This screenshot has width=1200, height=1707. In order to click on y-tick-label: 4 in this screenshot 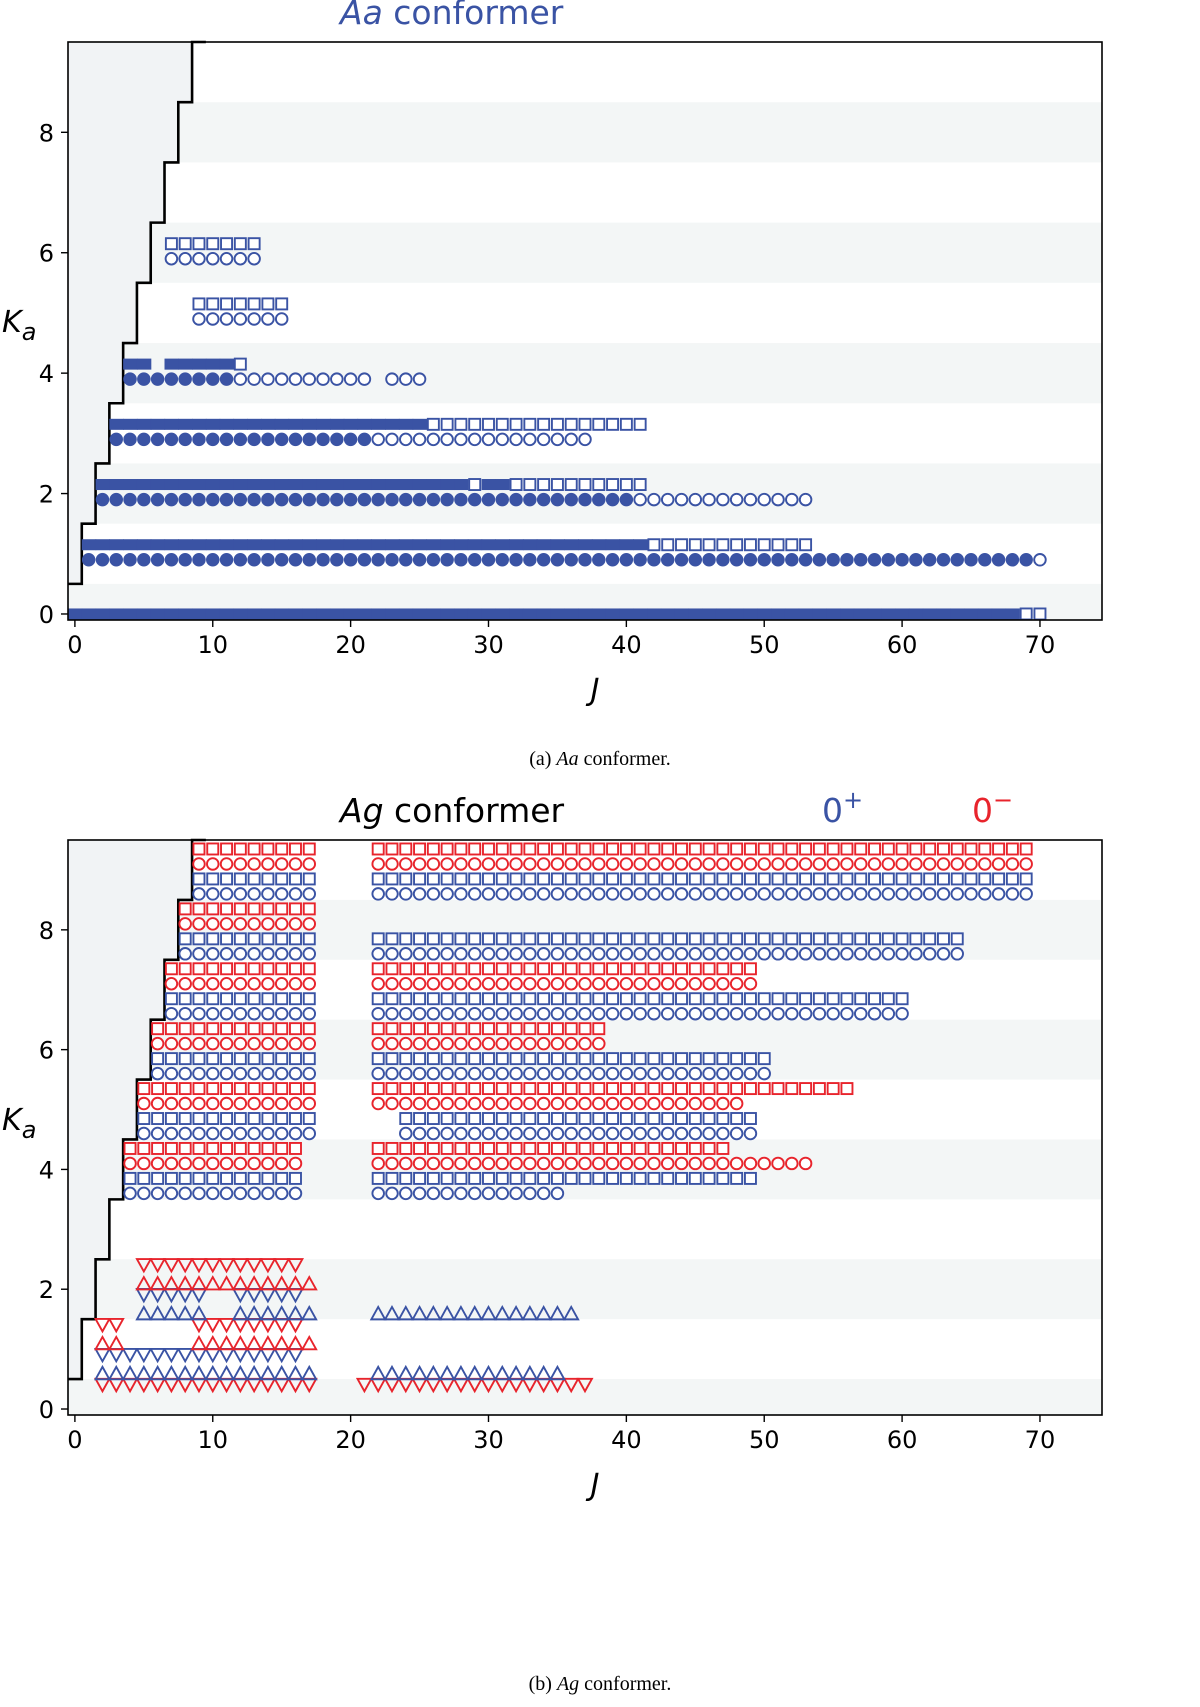, I will do `click(46, 374)`.